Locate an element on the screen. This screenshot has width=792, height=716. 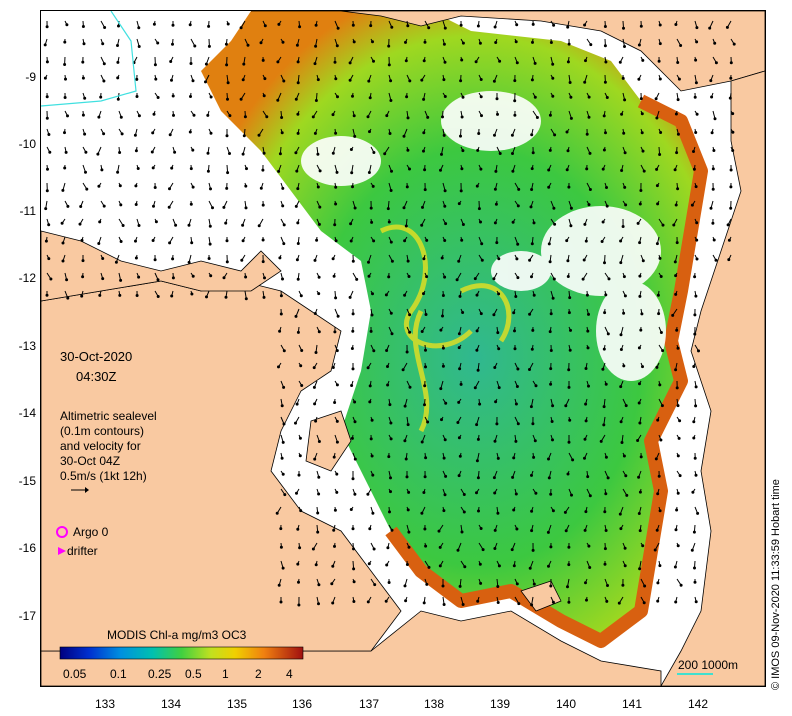
x-label-8: 140 is located at coordinates (566, 704).